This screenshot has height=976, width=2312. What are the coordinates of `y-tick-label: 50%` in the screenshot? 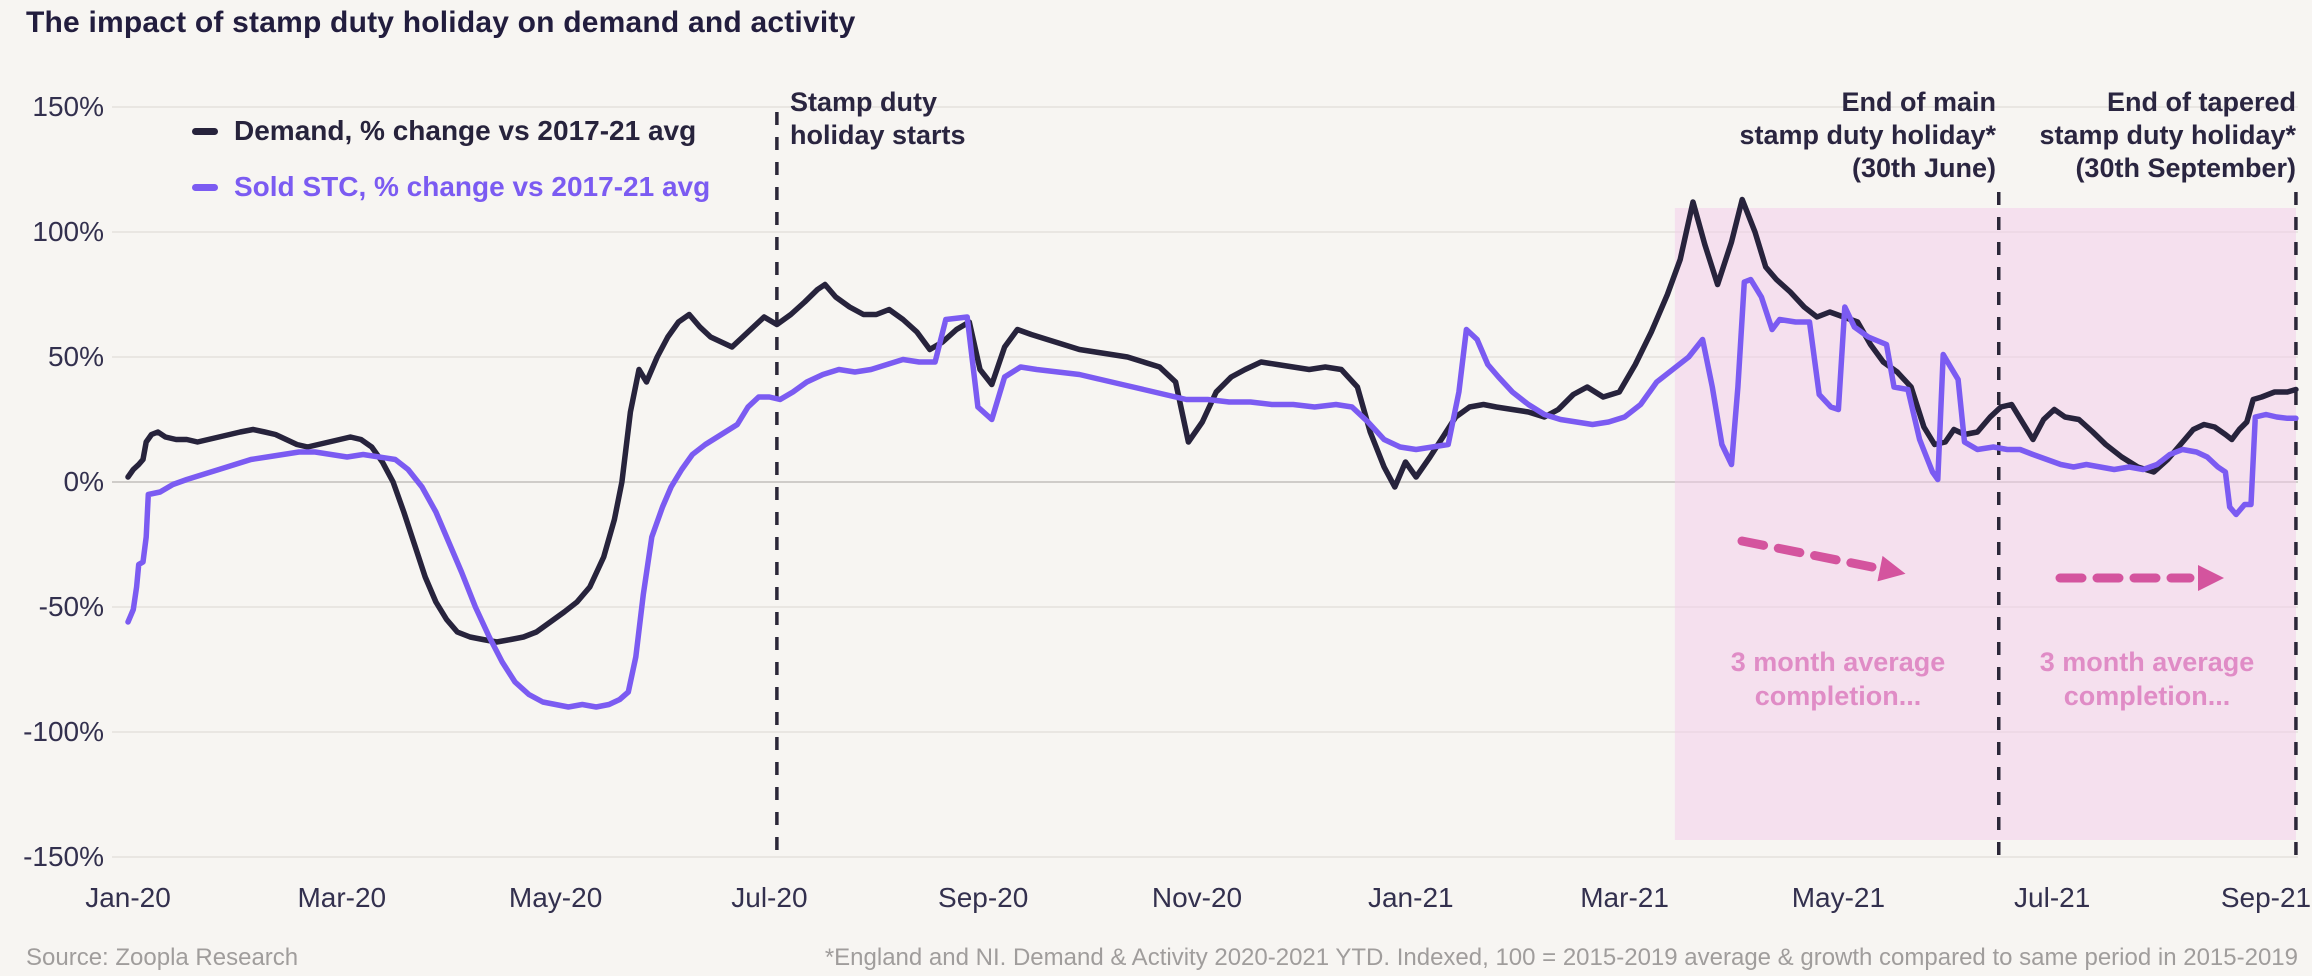 It's located at (75, 356).